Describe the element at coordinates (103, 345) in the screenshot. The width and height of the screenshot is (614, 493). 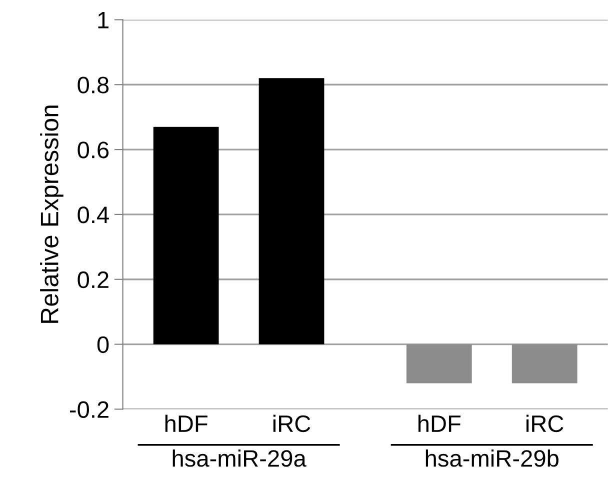
I see `y-tick-label: 0` at that location.